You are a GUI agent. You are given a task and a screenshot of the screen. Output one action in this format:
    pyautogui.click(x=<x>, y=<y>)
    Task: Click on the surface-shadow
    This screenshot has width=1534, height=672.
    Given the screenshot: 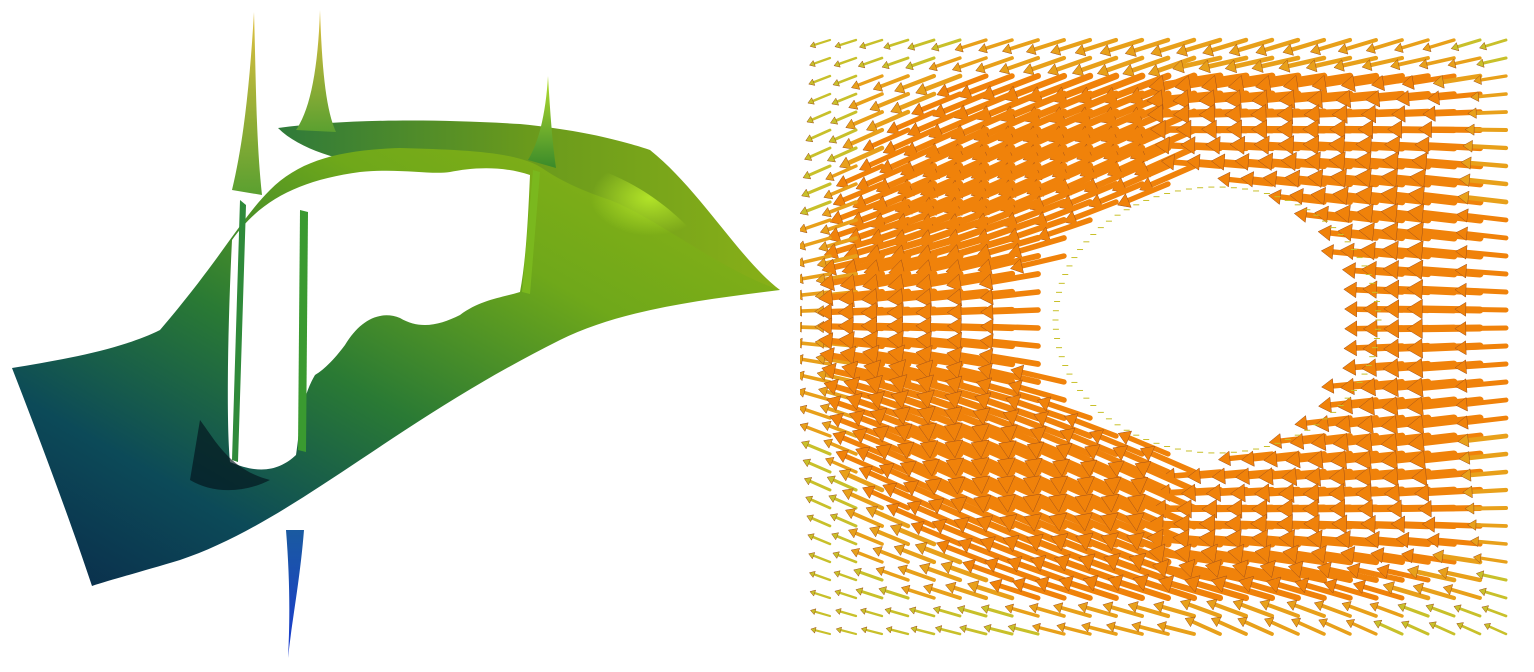 What is the action you would take?
    pyautogui.click(x=230, y=455)
    